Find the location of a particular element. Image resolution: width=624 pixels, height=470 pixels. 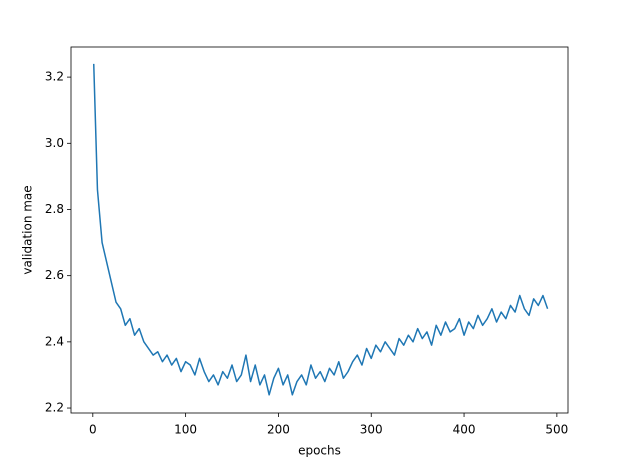

x-tick-label: 400 is located at coordinates (464, 430).